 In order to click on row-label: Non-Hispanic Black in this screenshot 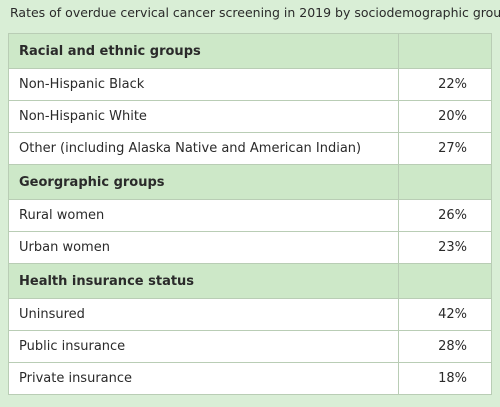, I will do `click(203, 84)`.